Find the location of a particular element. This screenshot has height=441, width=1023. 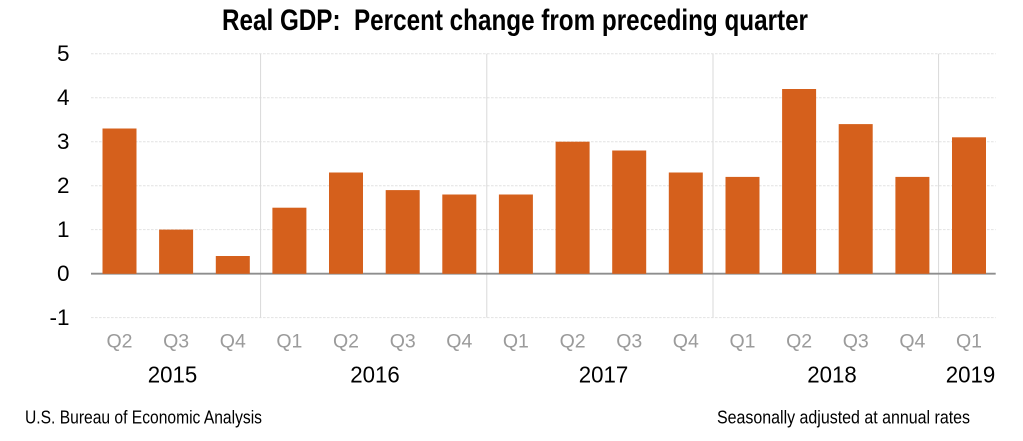

svg-text: 2 is located at coordinates (63, 185).